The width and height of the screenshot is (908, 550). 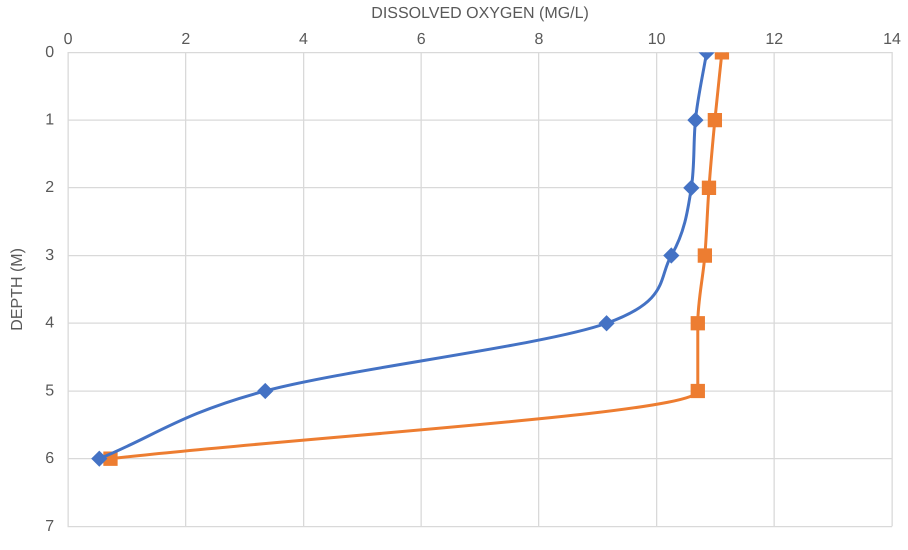 I want to click on x-tick-label: 10, so click(x=657, y=39).